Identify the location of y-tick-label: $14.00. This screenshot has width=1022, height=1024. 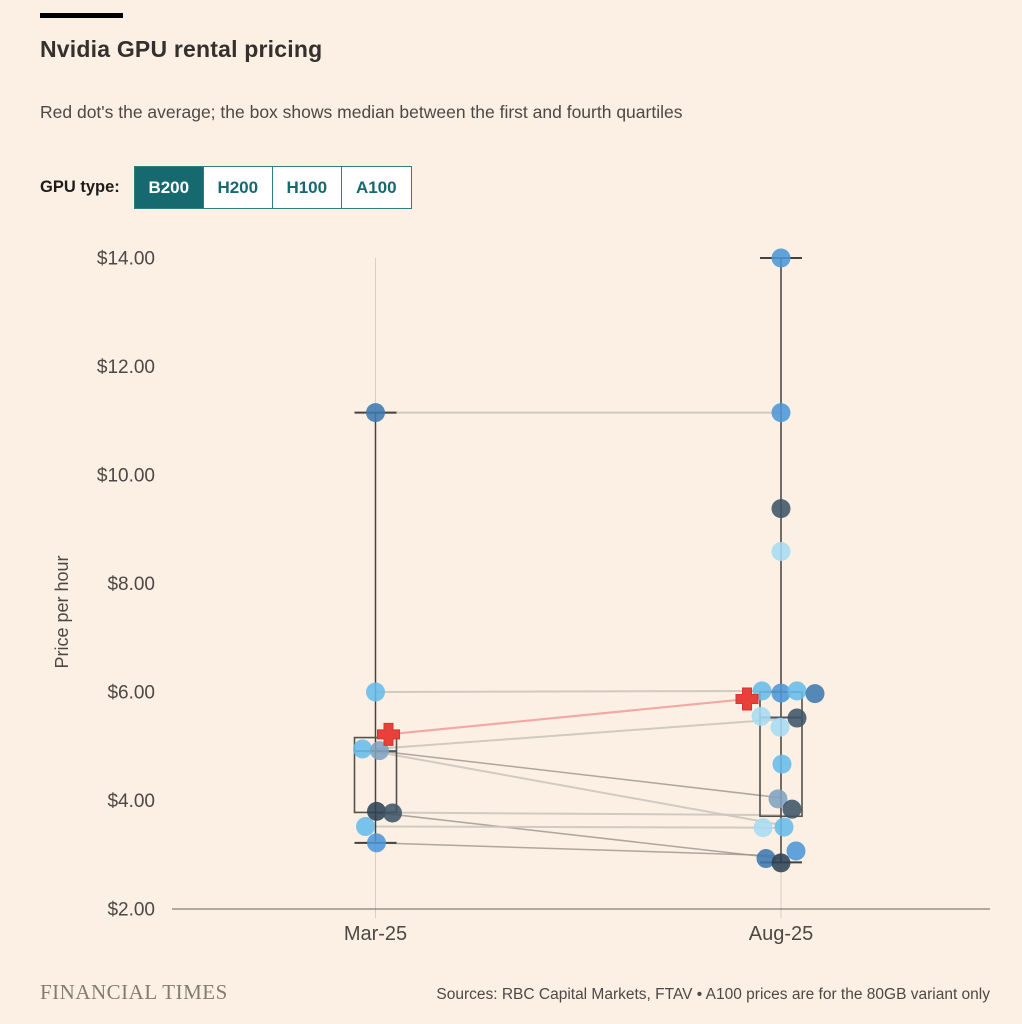
(126, 259).